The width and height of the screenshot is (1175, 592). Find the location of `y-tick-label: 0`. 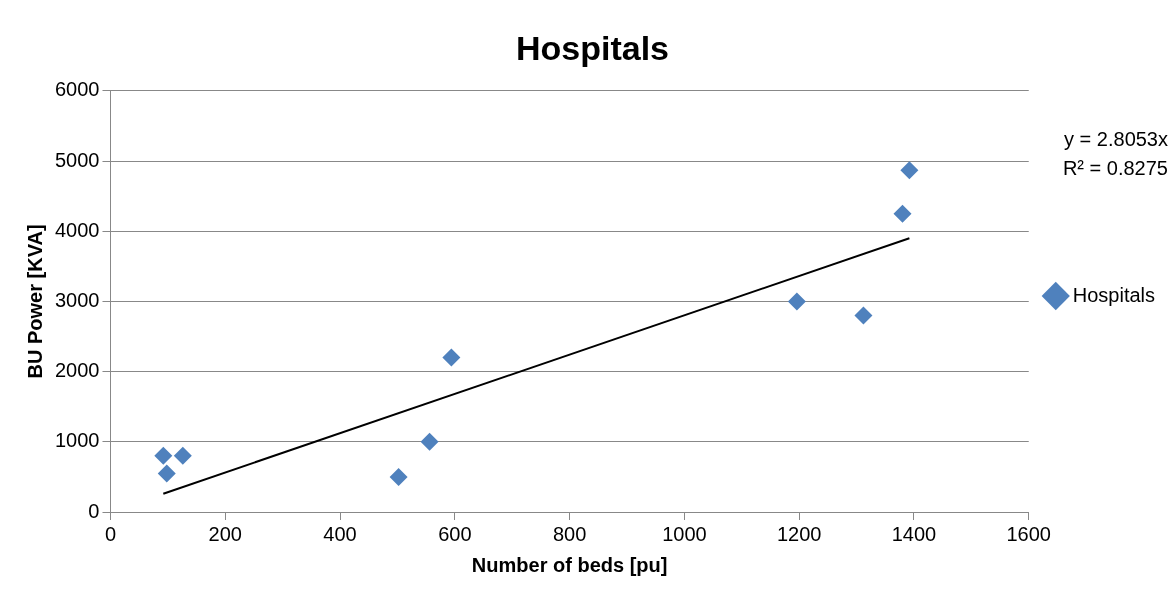

y-tick-label: 0 is located at coordinates (94, 510).